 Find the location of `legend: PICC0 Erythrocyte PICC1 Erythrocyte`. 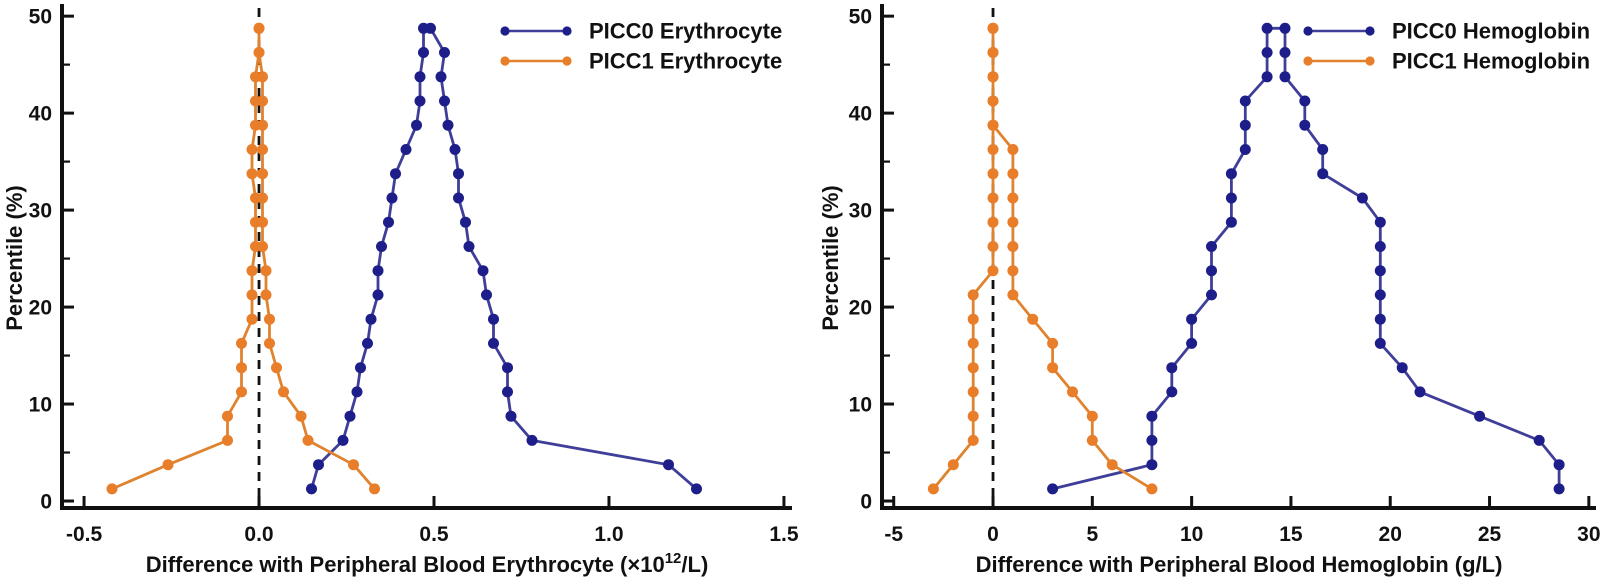

legend: PICC0 Erythrocyte PICC1 Erythrocyte is located at coordinates (641, 46).